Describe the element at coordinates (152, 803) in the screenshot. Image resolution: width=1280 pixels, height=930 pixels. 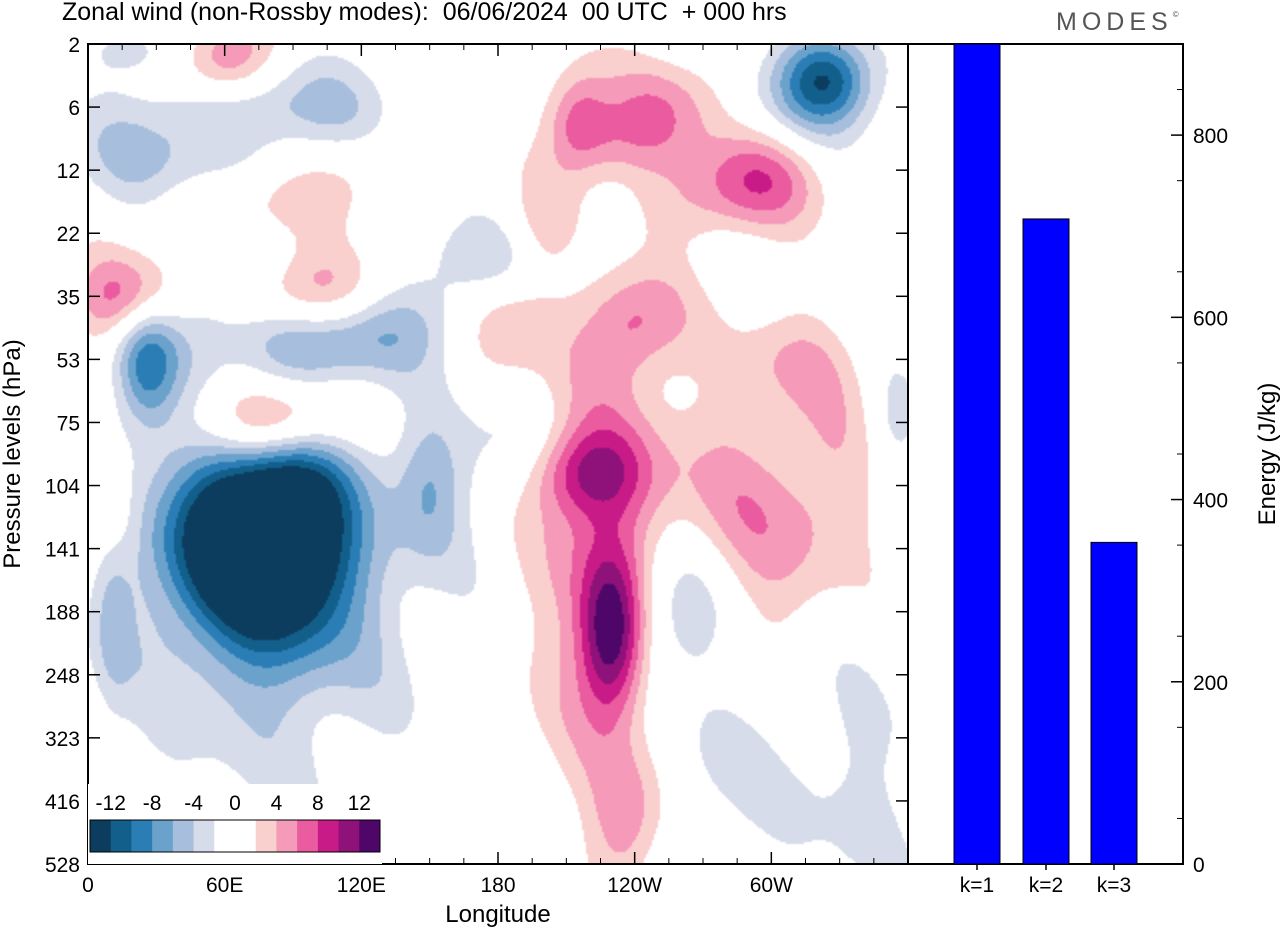
I see `colorbar-label: -8` at that location.